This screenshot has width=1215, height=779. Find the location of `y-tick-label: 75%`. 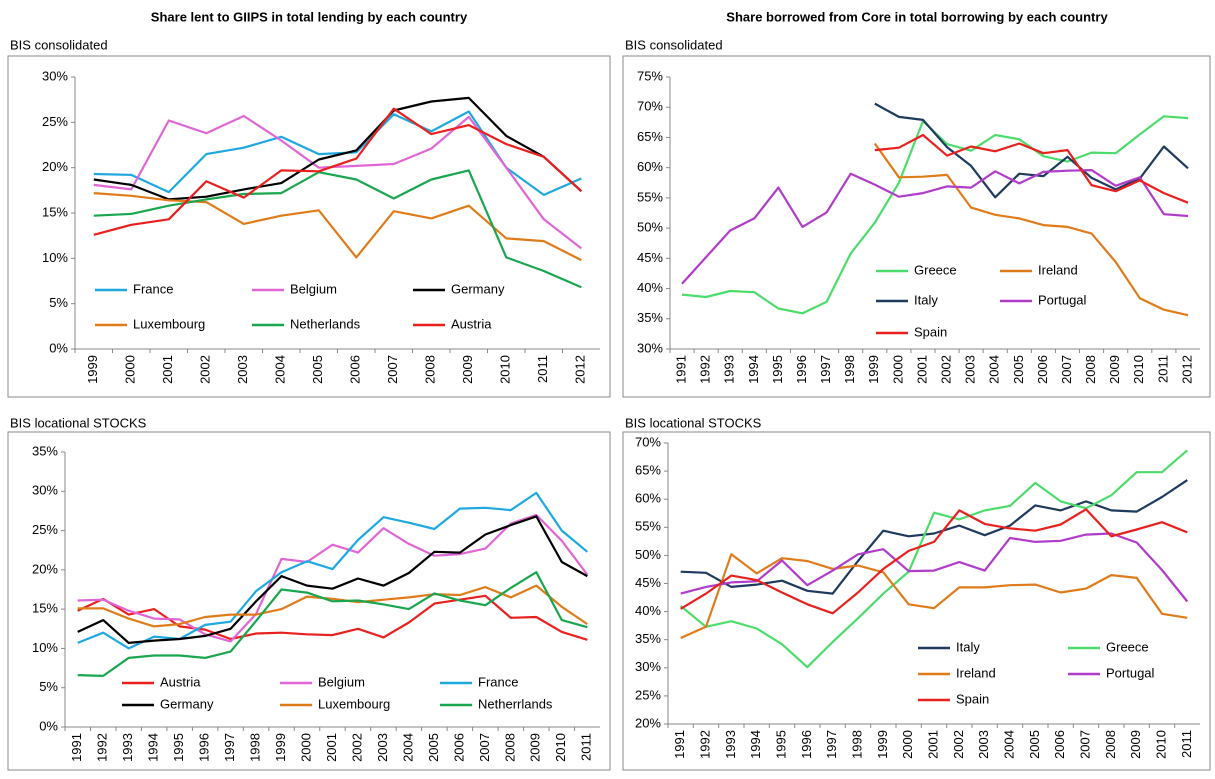

y-tick-label: 75% is located at coordinates (650, 75).